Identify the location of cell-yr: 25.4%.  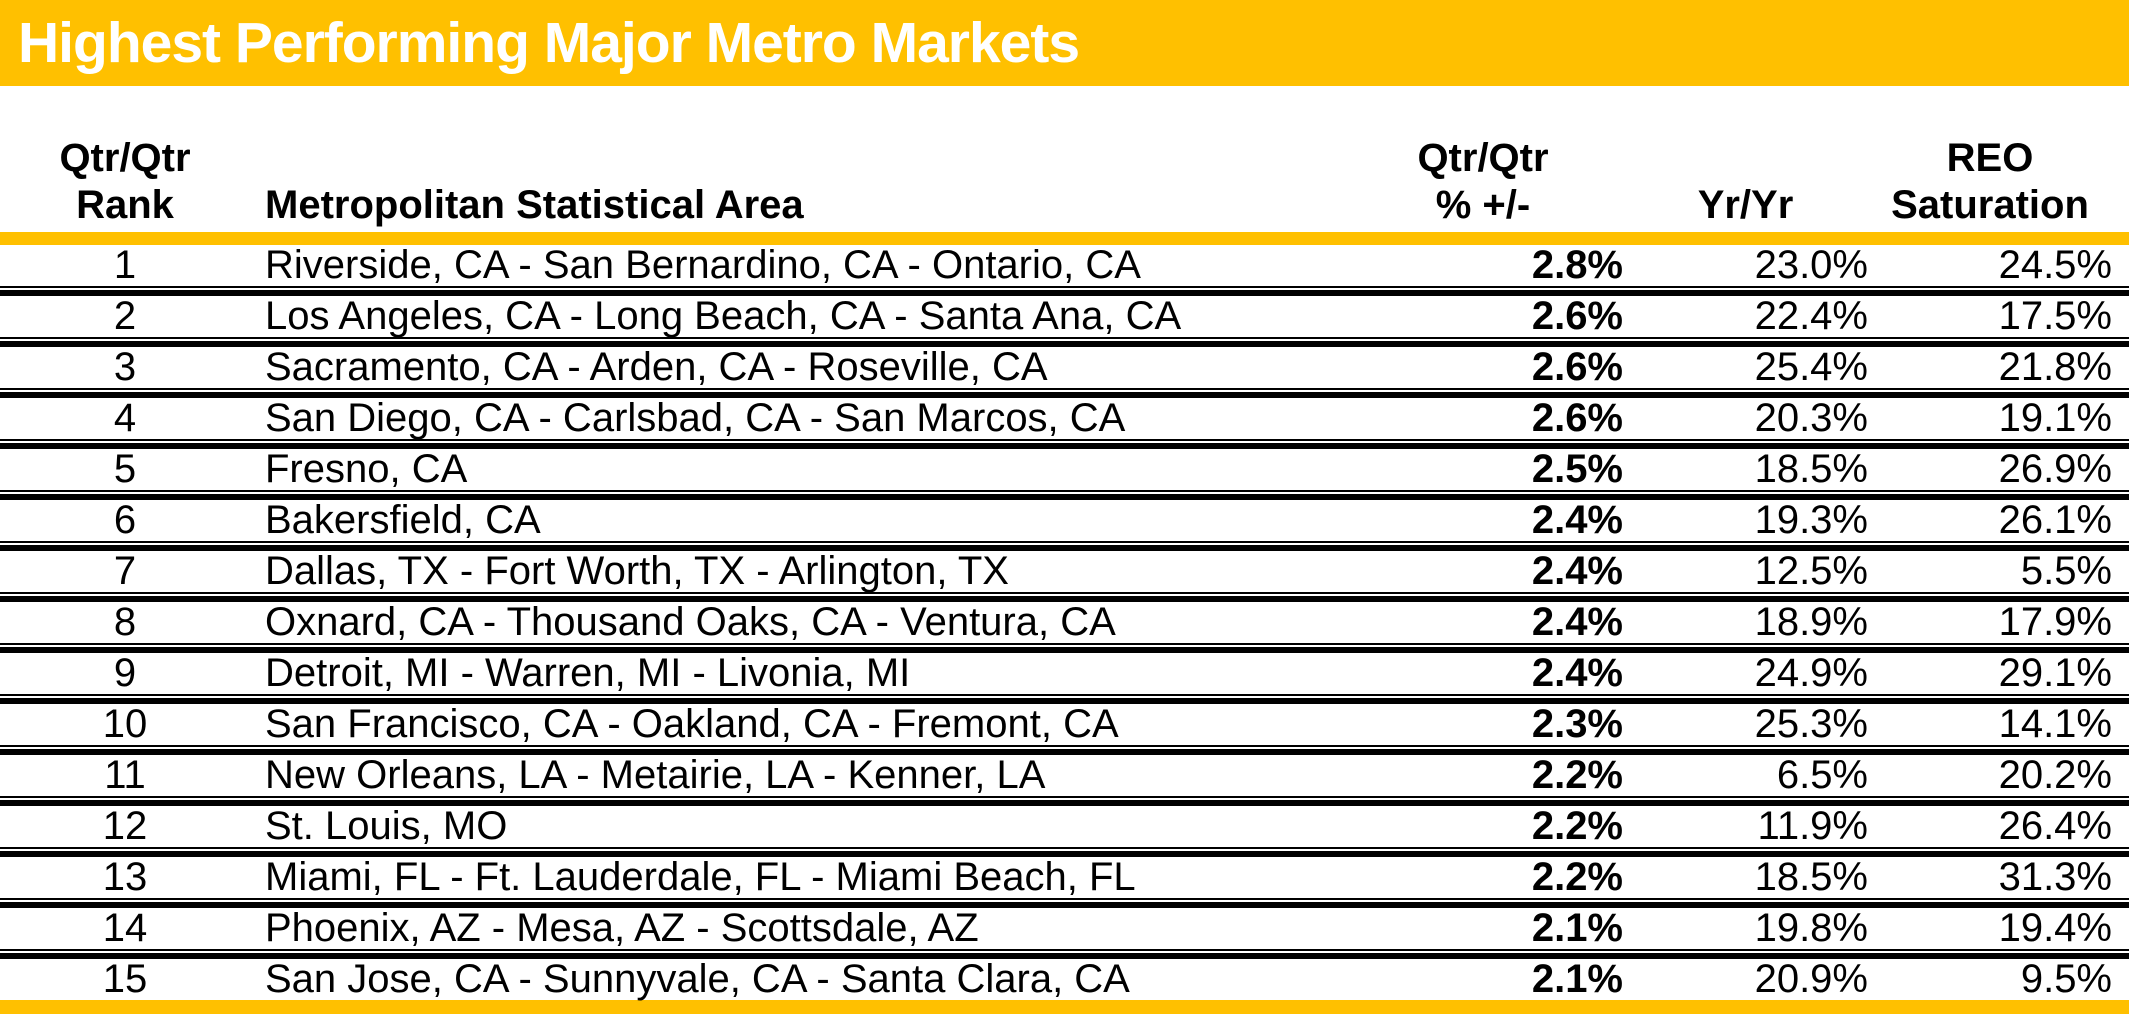
(1811, 367).